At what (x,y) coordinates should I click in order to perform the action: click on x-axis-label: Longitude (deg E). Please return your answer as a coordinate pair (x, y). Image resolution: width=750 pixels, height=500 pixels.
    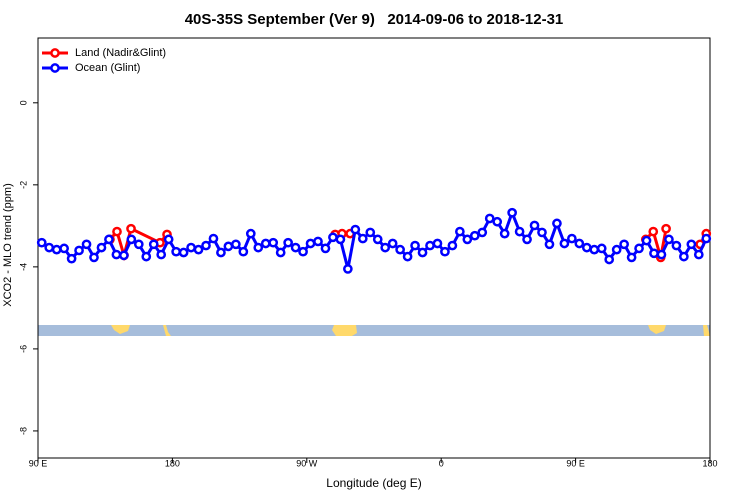
    Looking at the image, I should click on (373, 483).